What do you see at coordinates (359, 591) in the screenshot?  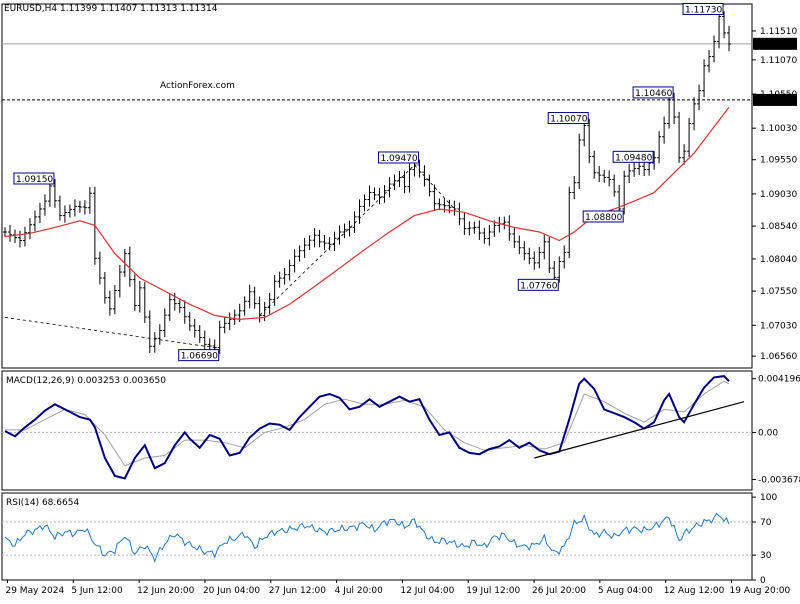 I see `x-axis-label: 4 Jul 20:00` at bounding box center [359, 591].